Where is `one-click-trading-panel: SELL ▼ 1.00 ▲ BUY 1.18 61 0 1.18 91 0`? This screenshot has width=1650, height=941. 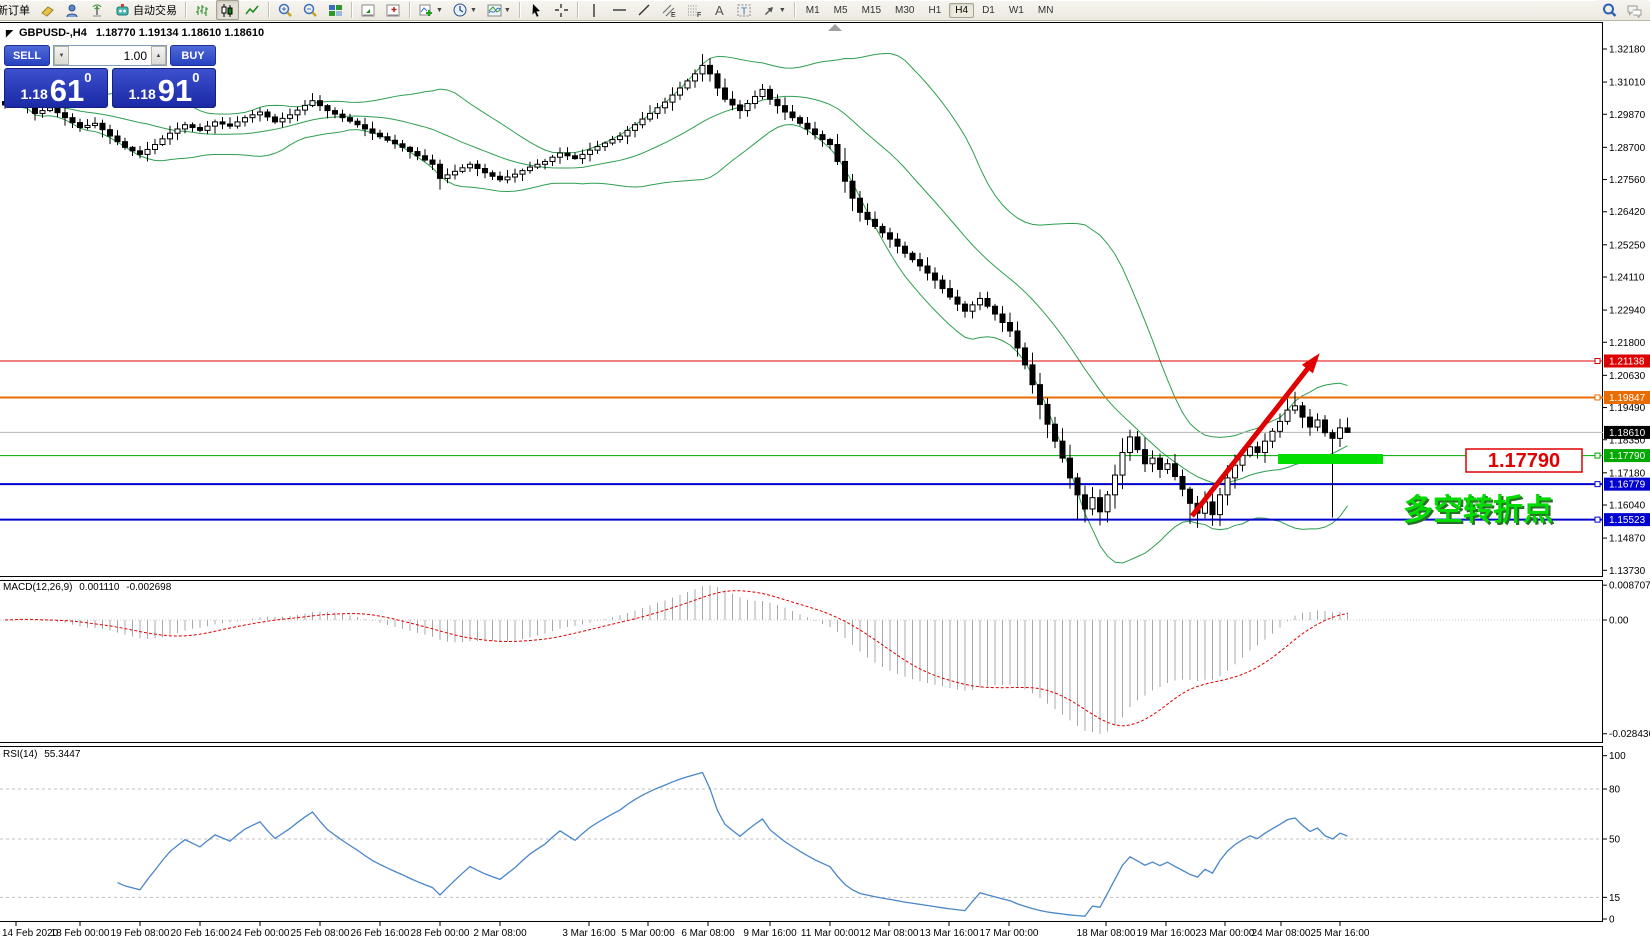
one-click-trading-panel: SELL ▼ 1.00 ▲ BUY 1.18 61 0 1.18 91 0 is located at coordinates (110, 76).